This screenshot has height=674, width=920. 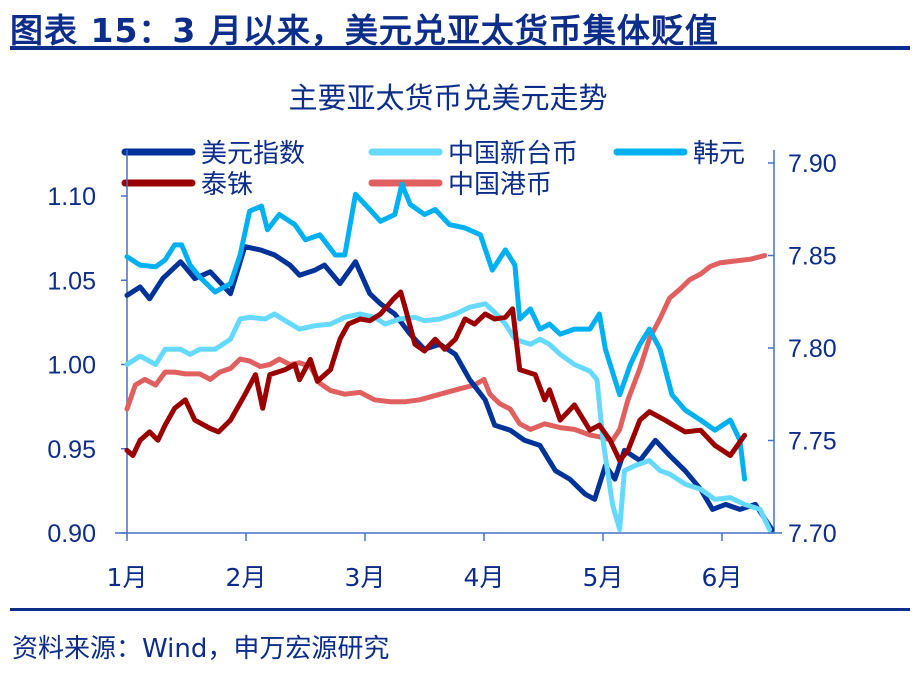 What do you see at coordinates (364, 30) in the screenshot?
I see `figure-title: 图表 15：3 月以来，美元兑亚太货币集体贬值` at bounding box center [364, 30].